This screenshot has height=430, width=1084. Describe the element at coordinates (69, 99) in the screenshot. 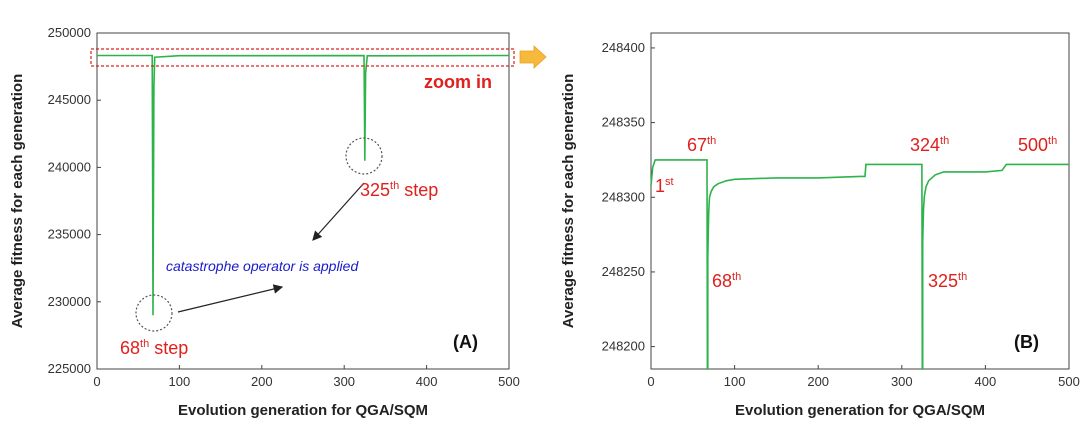

I see `panel-a-y-tick-label: 245000` at that location.